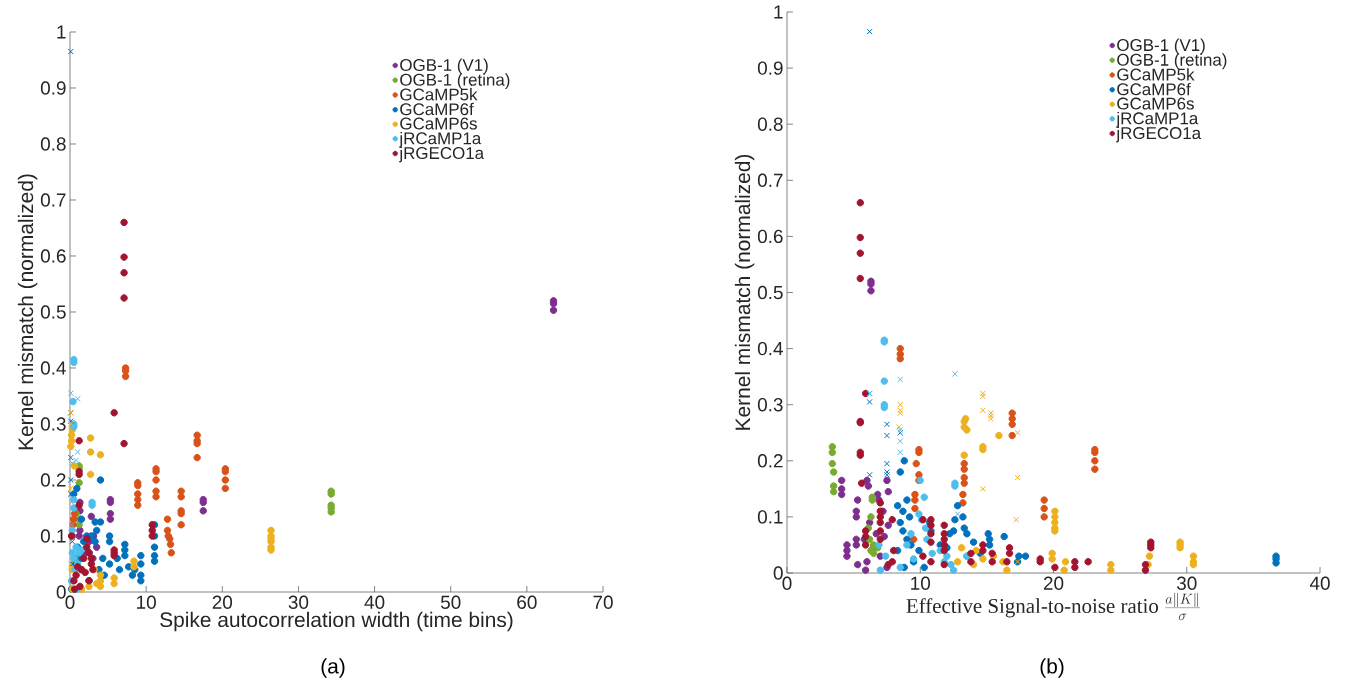 This screenshot has height=697, width=1368. I want to click on x-axis-title: Effective Signal-to-noise ratio, so click(1032, 608).